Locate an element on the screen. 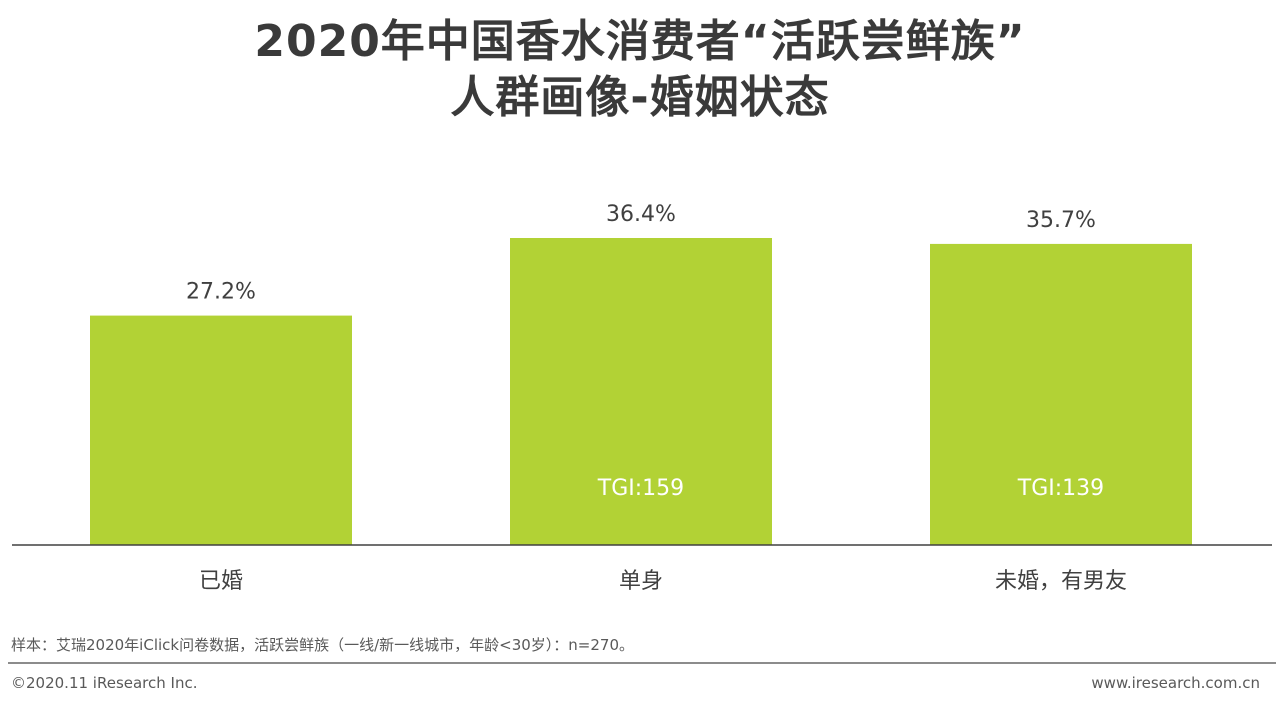 Image resolution: width=1280 pixels, height=703 pixels. chart-title-line-1: 2020年中国香水消费者“活跃尝鲜族” is located at coordinates (640, 41).